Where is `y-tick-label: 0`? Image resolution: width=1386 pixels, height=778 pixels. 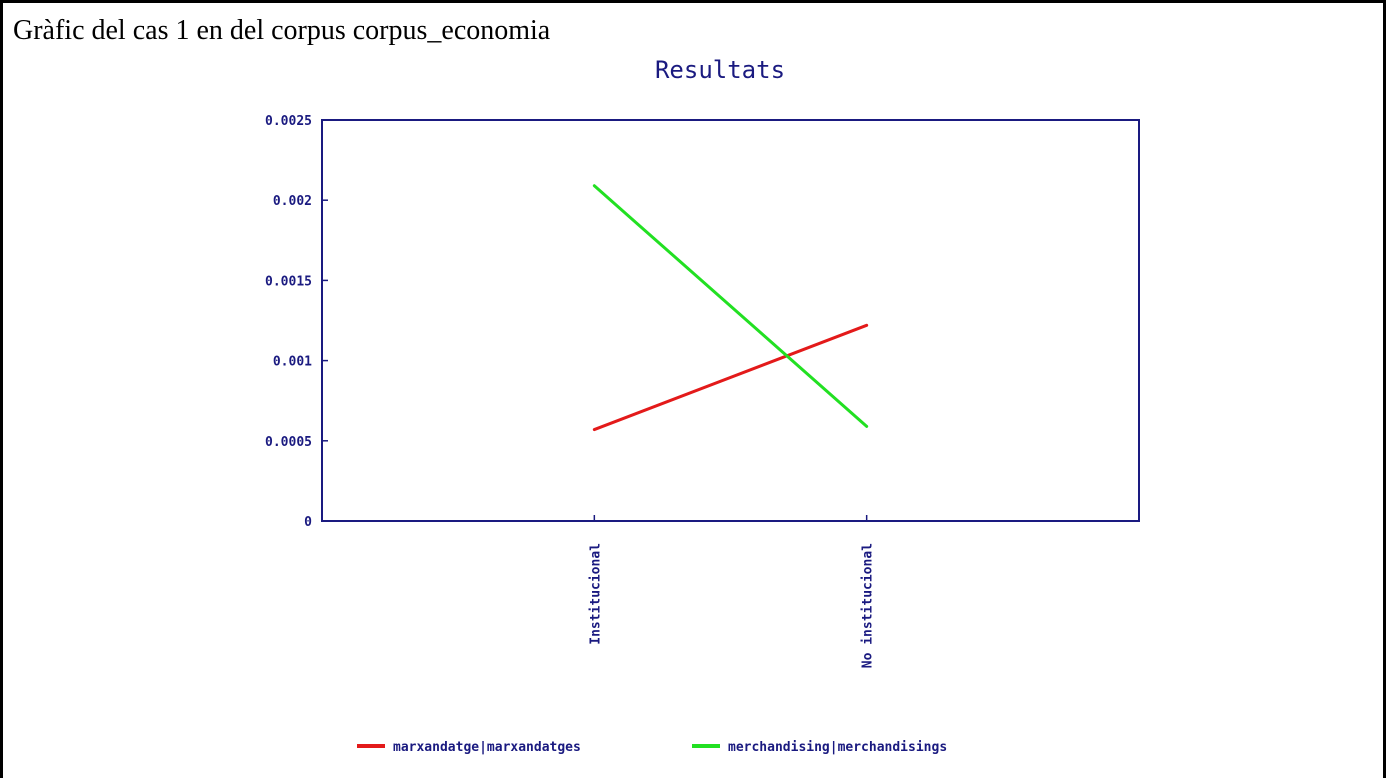 y-tick-label: 0 is located at coordinates (308, 522).